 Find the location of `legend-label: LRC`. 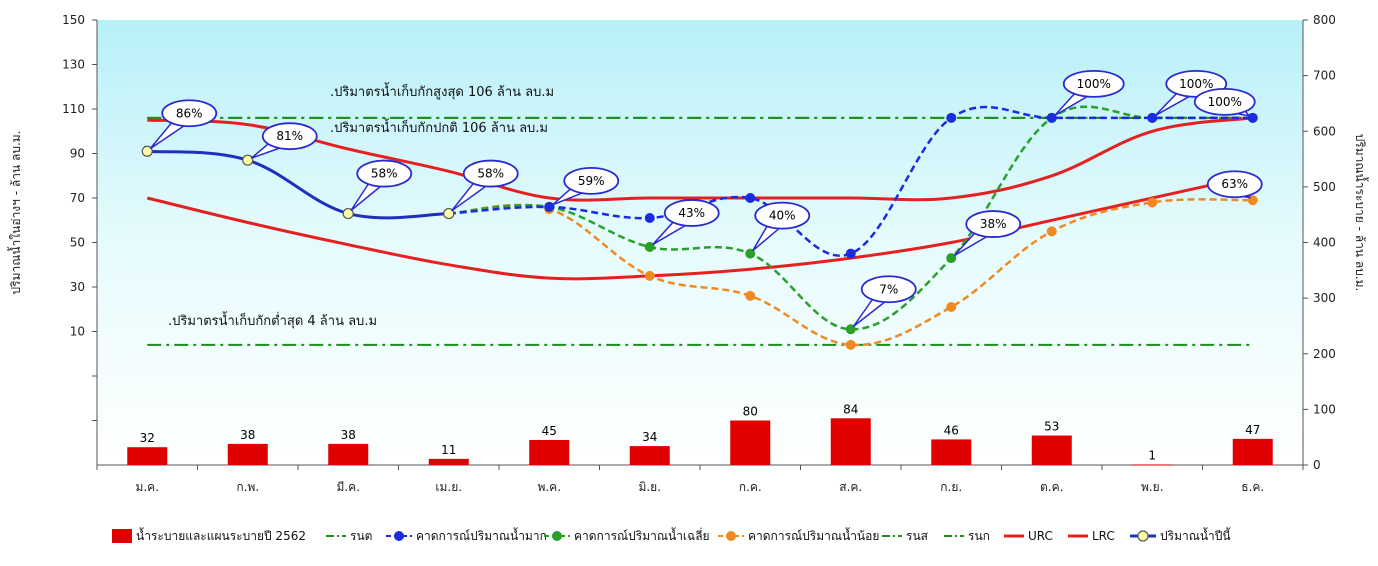

legend-label: LRC is located at coordinates (1103, 536).